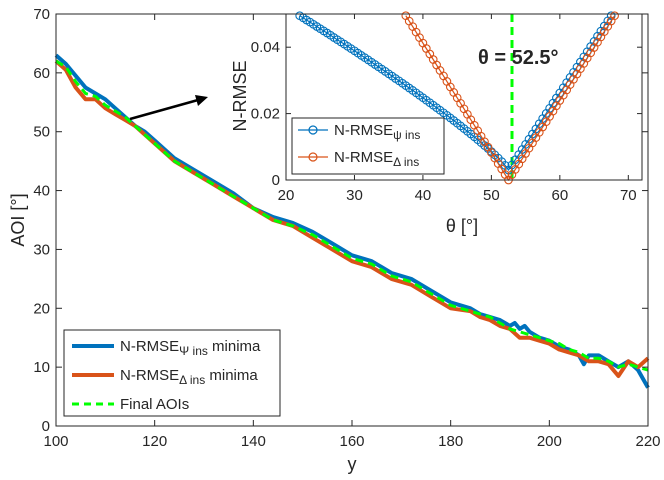  I want to click on main-x-tick-label: 160, so click(351, 441).